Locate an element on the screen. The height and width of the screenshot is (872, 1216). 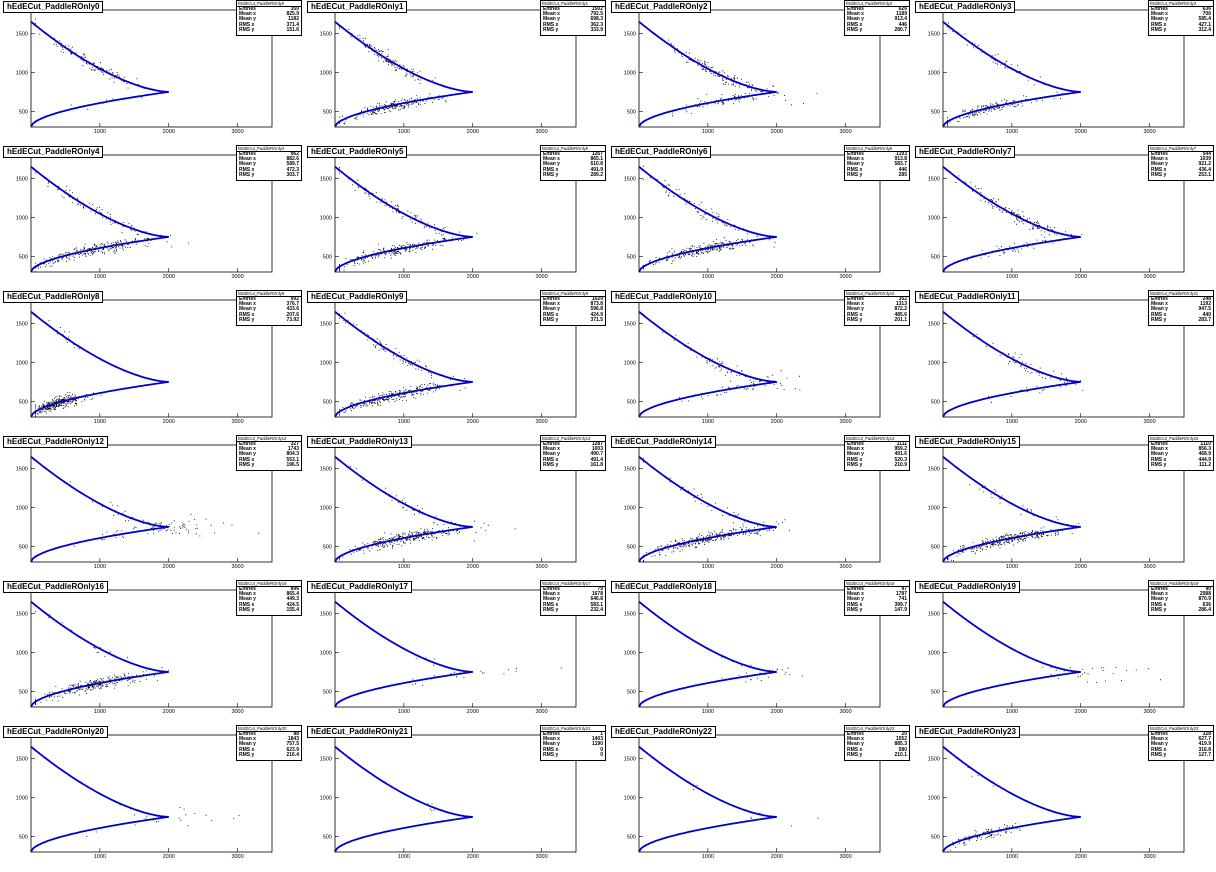
stats-row-entries: Entries 97 is located at coordinates (877, 589).